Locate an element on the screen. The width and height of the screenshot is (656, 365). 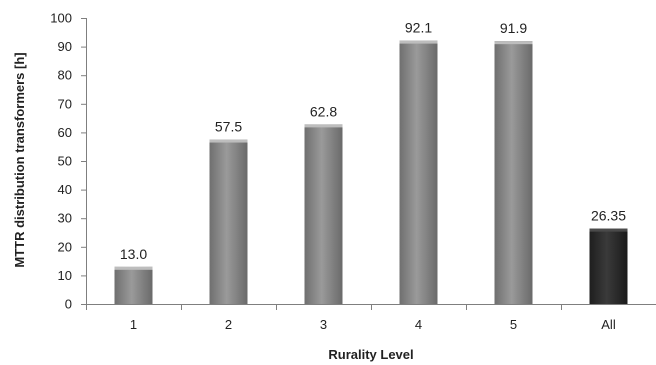
x-tick-label: 5 is located at coordinates (513, 324).